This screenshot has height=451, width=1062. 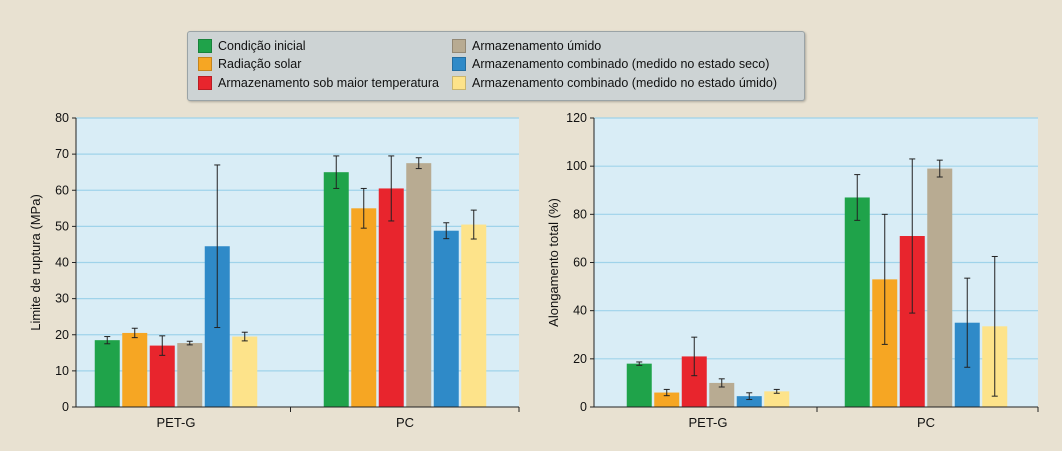 I want to click on legend-item: Radiação solar, so click(x=249, y=64).